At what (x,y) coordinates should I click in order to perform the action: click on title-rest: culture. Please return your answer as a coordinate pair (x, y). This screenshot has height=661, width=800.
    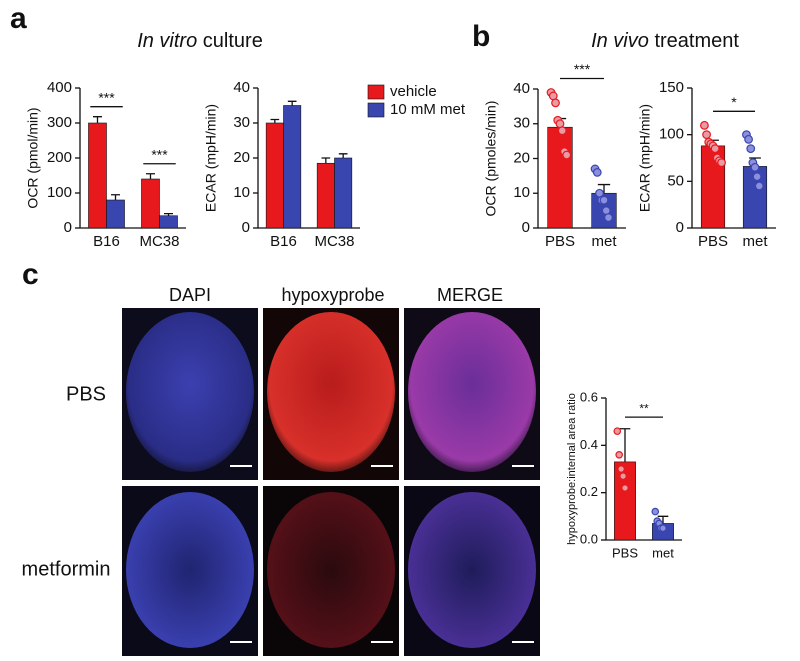
    Looking at the image, I should click on (233, 41).